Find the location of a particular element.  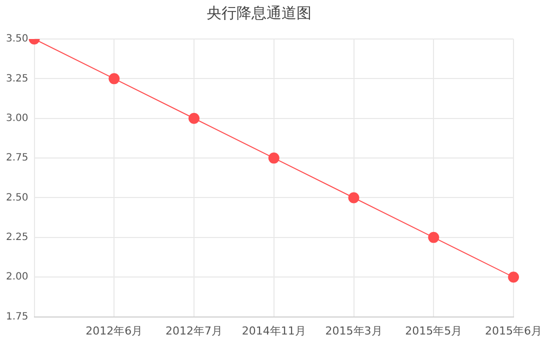

x-tick-label: 2015年5月 is located at coordinates (433, 331).